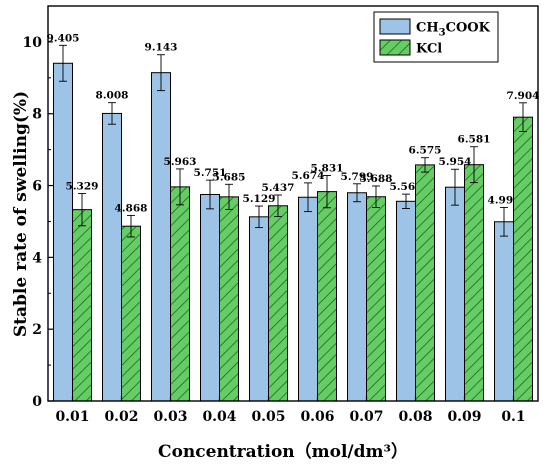  Describe the element at coordinates (415, 417) in the screenshot. I see `x-tick-label: 0.08` at that location.